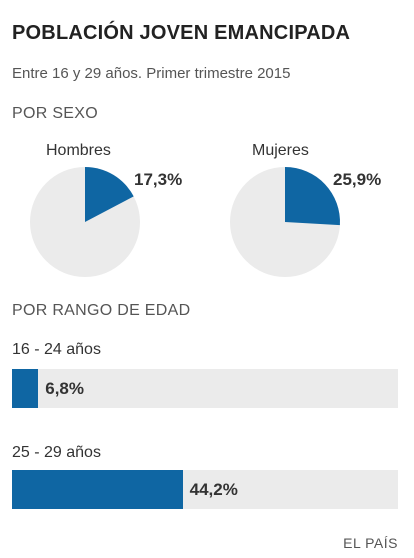  I want to click on bar-label-16-24: 16 - 24 años, so click(56, 349).